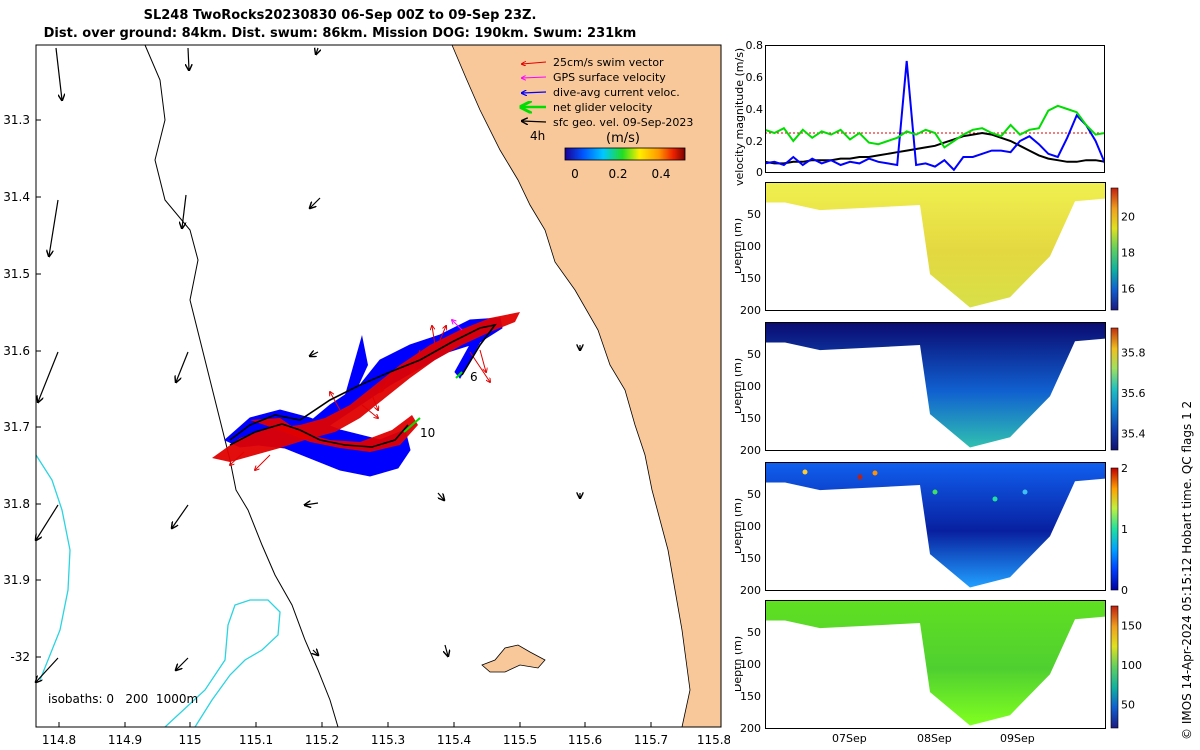 Image resolution: width=1200 pixels, height=750 pixels. Describe the element at coordinates (1128, 288) in the screenshot. I see `temperature-colorbar-tick: 16` at that location.